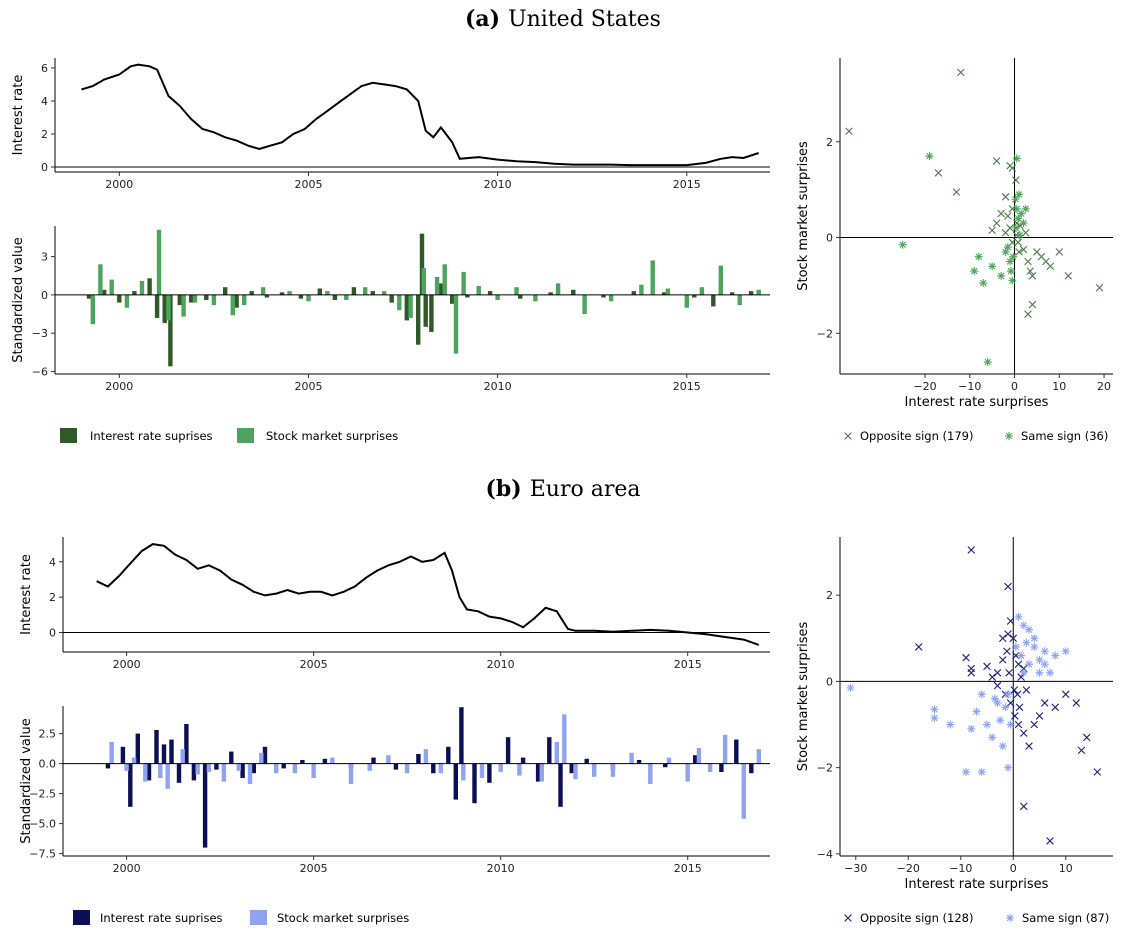 This screenshot has height=931, width=1126. What do you see at coordinates (161, 918) in the screenshot?
I see `legend-label-rate: Interest rate suprises` at bounding box center [161, 918].